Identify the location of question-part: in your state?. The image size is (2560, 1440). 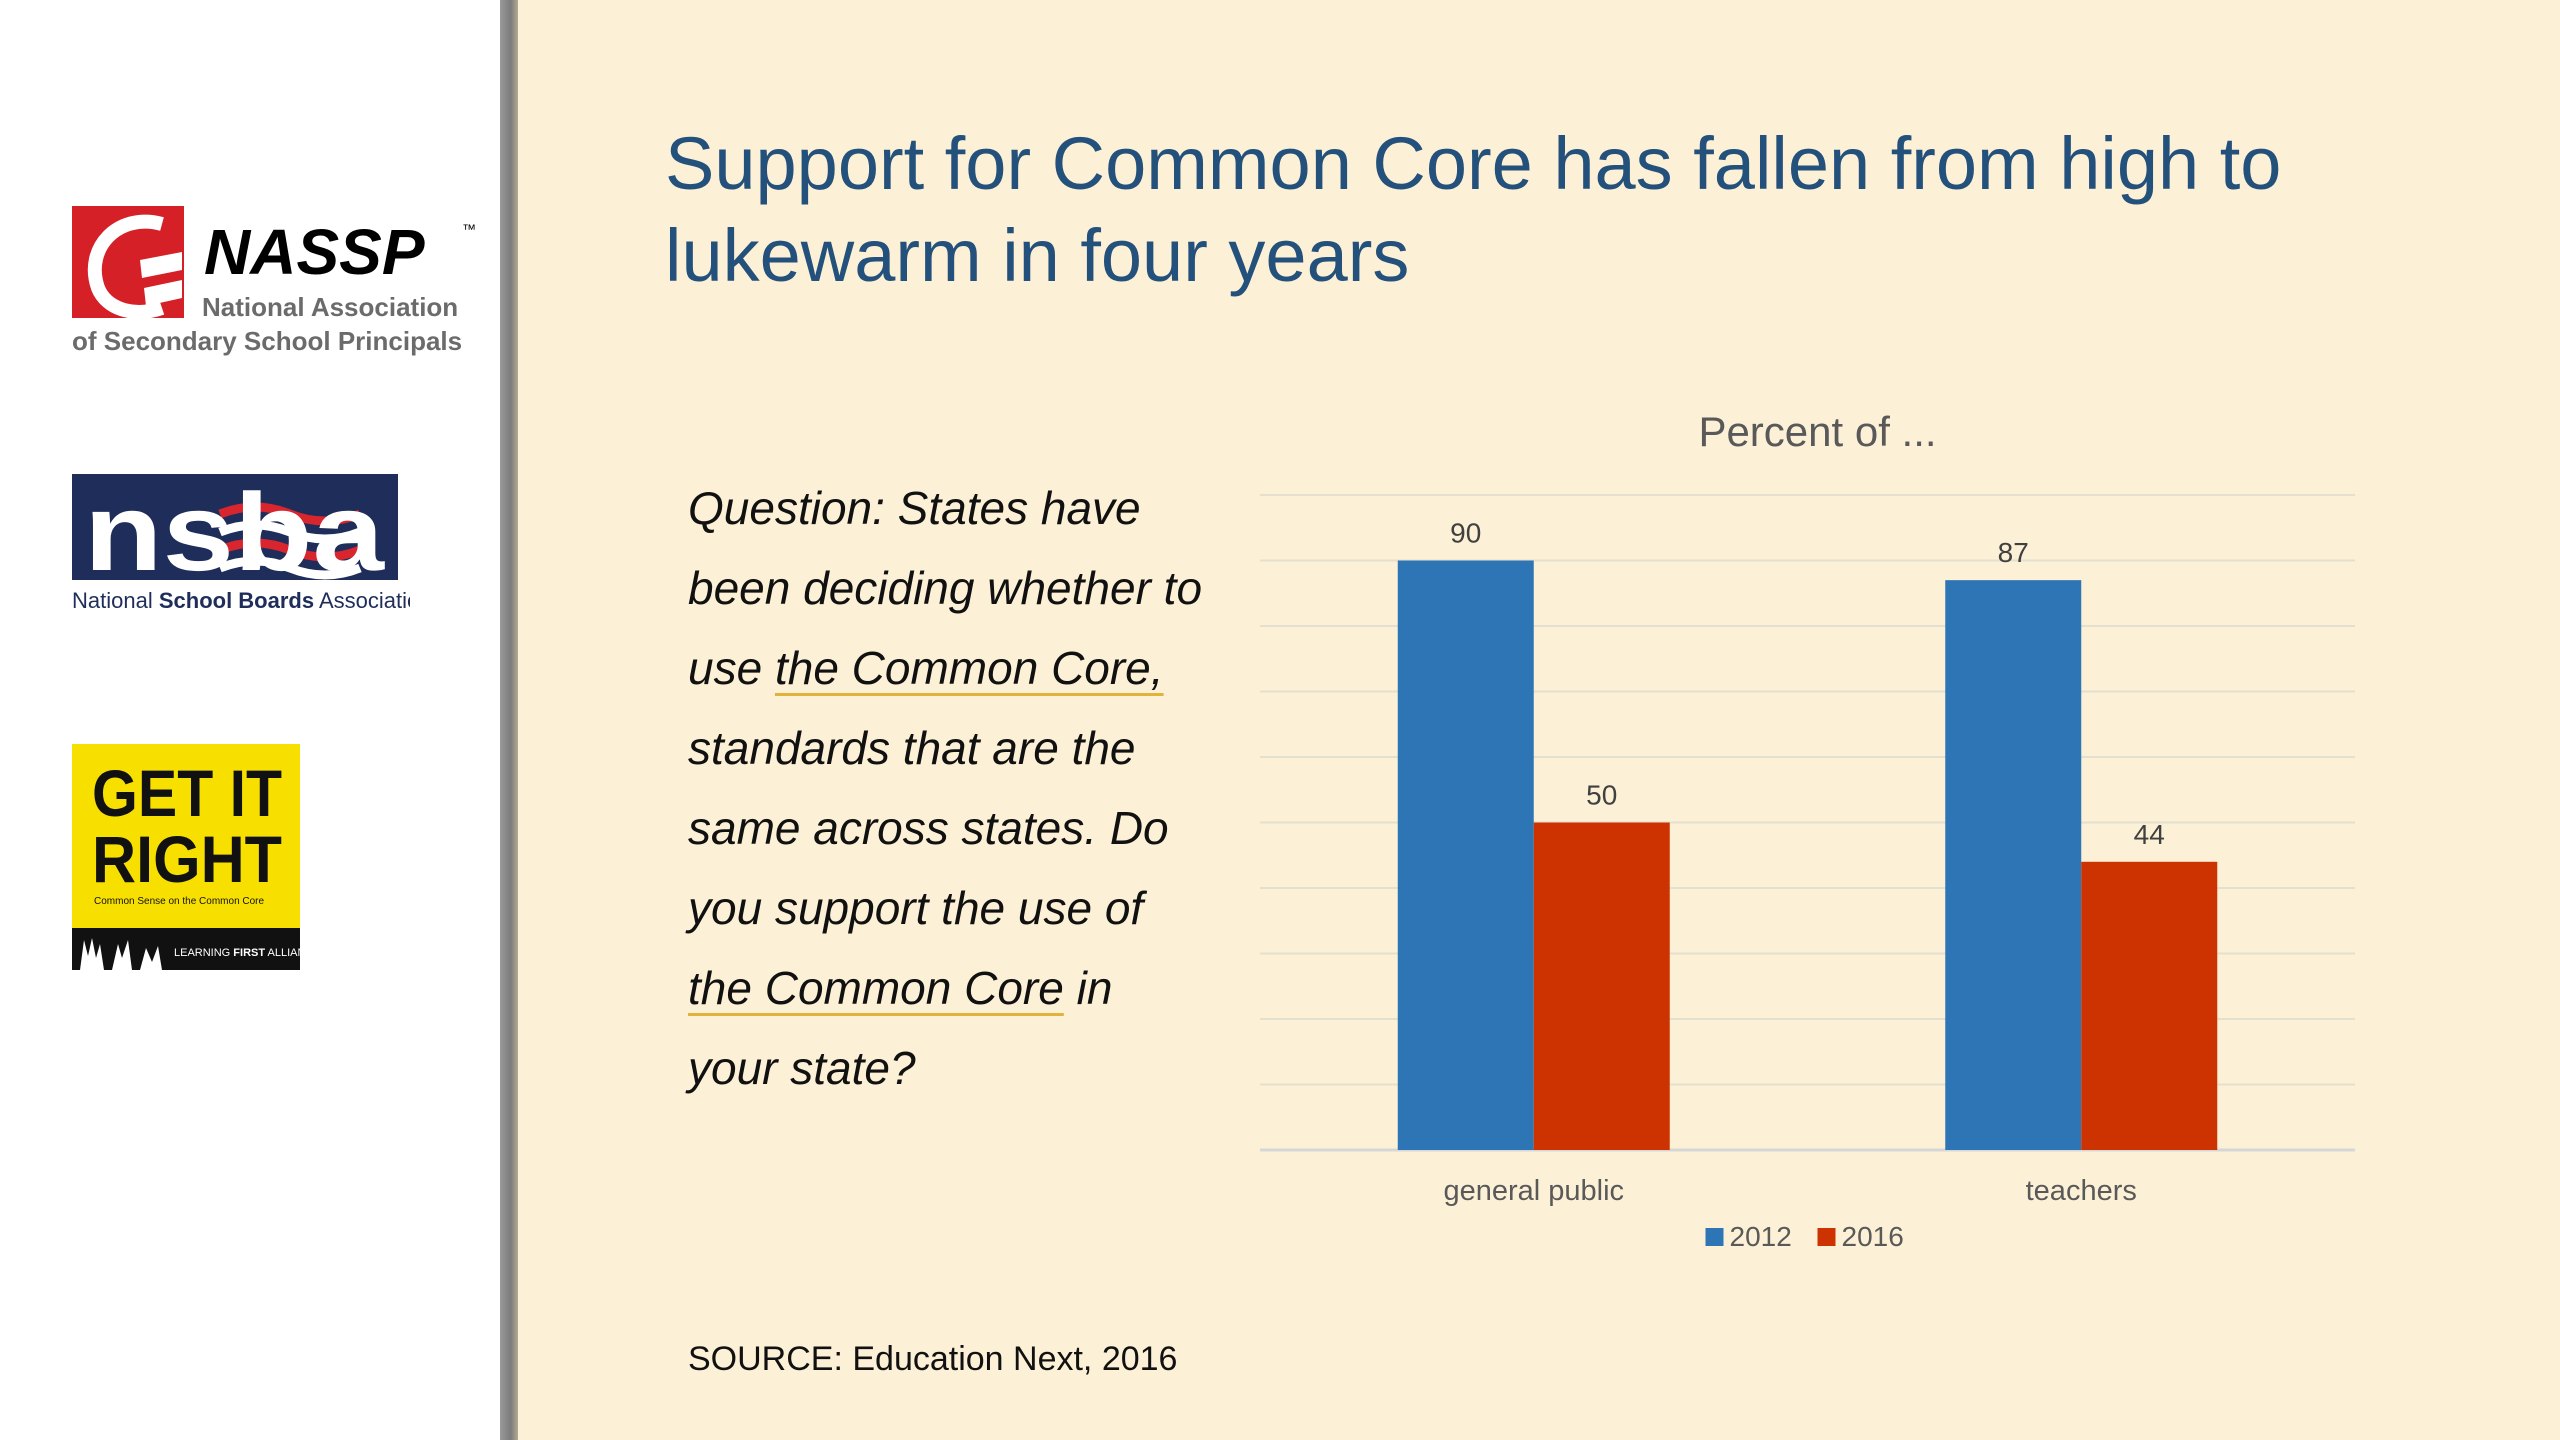
(900, 1028).